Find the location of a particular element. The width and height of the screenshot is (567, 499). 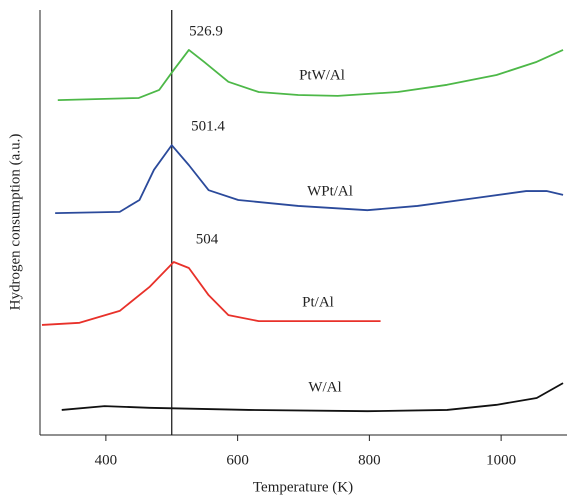

x-tick-label: 600 is located at coordinates (237, 460).